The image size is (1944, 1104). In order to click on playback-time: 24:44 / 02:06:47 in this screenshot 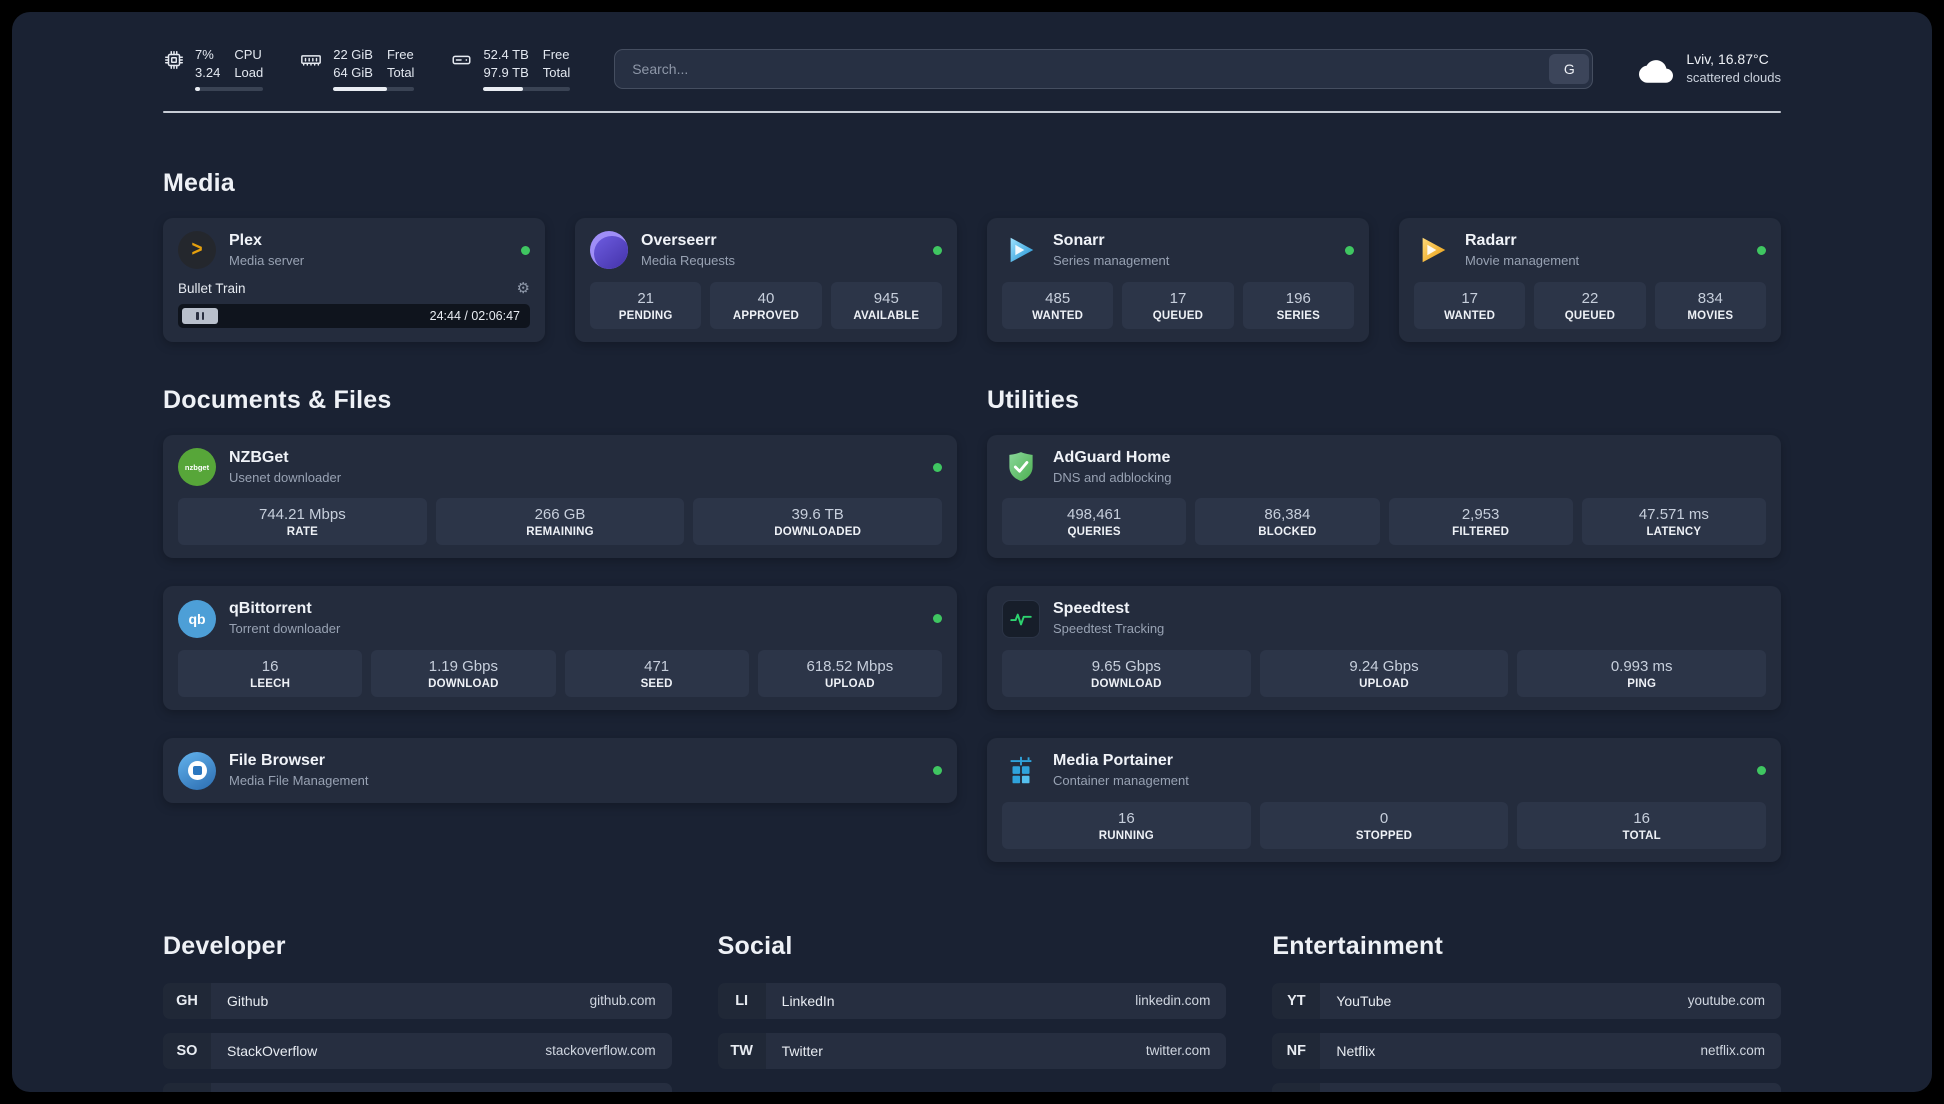, I will do `click(474, 315)`.